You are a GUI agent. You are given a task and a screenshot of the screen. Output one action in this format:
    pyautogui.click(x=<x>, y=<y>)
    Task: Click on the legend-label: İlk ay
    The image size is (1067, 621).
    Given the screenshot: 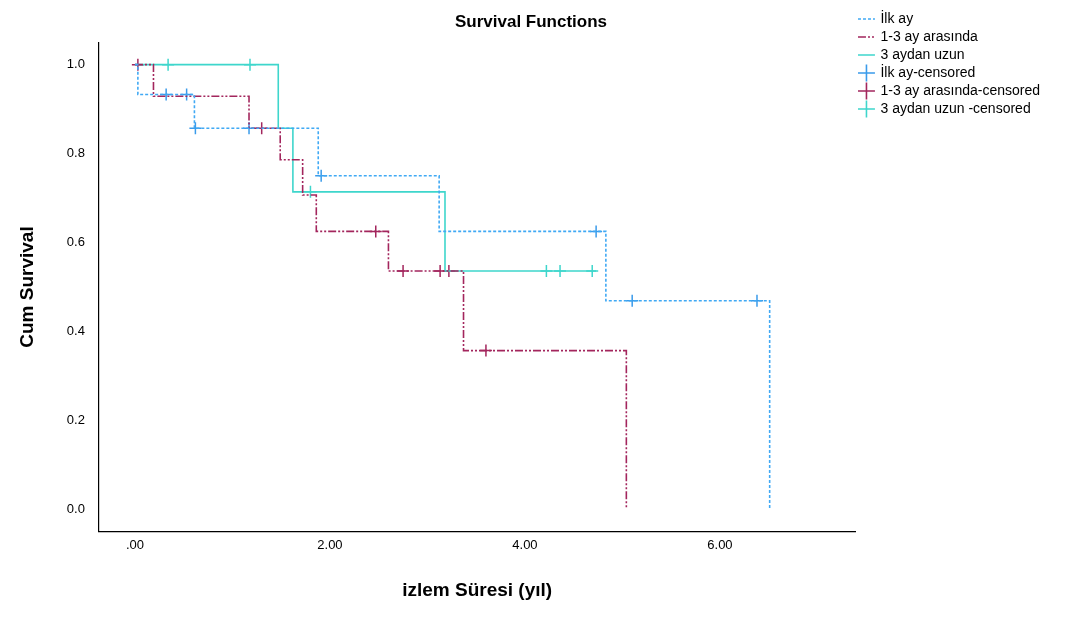 What is the action you would take?
    pyautogui.click(x=897, y=17)
    